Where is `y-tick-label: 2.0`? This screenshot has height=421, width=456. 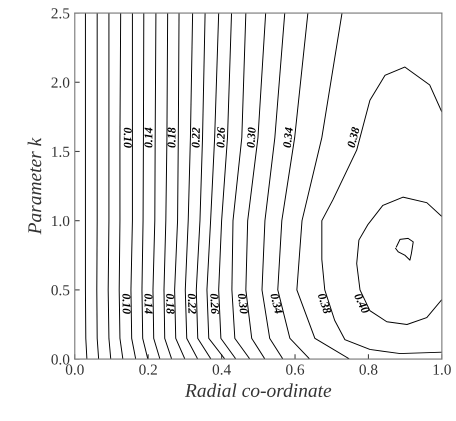 y-tick-label: 2.0 is located at coordinates (60, 82).